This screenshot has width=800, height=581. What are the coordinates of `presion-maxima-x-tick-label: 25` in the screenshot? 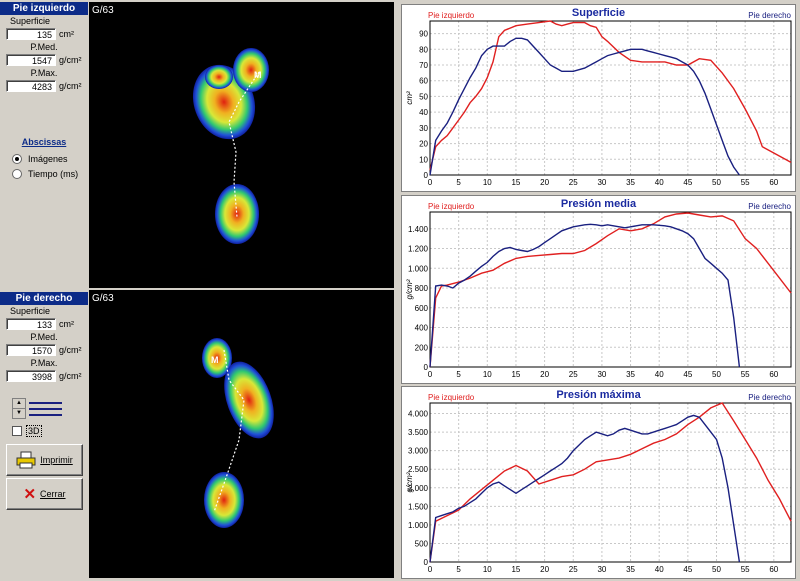 It's located at (573, 569).